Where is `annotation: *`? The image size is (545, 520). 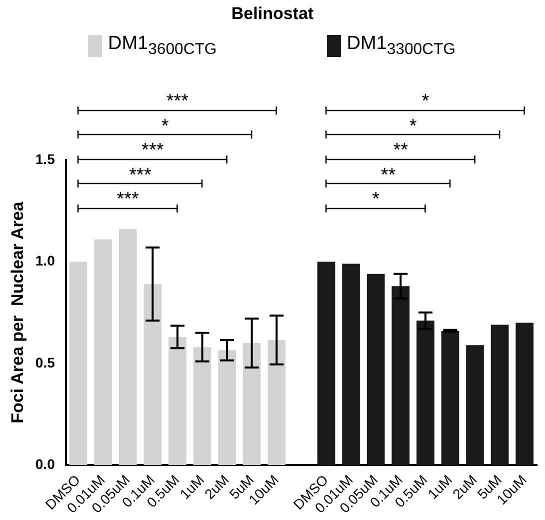
annotation: * is located at coordinates (376, 199).